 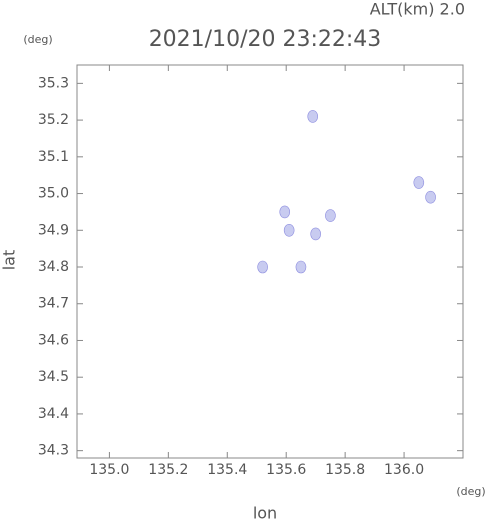 I want to click on x-tick-label: 135.6, so click(x=286, y=470).